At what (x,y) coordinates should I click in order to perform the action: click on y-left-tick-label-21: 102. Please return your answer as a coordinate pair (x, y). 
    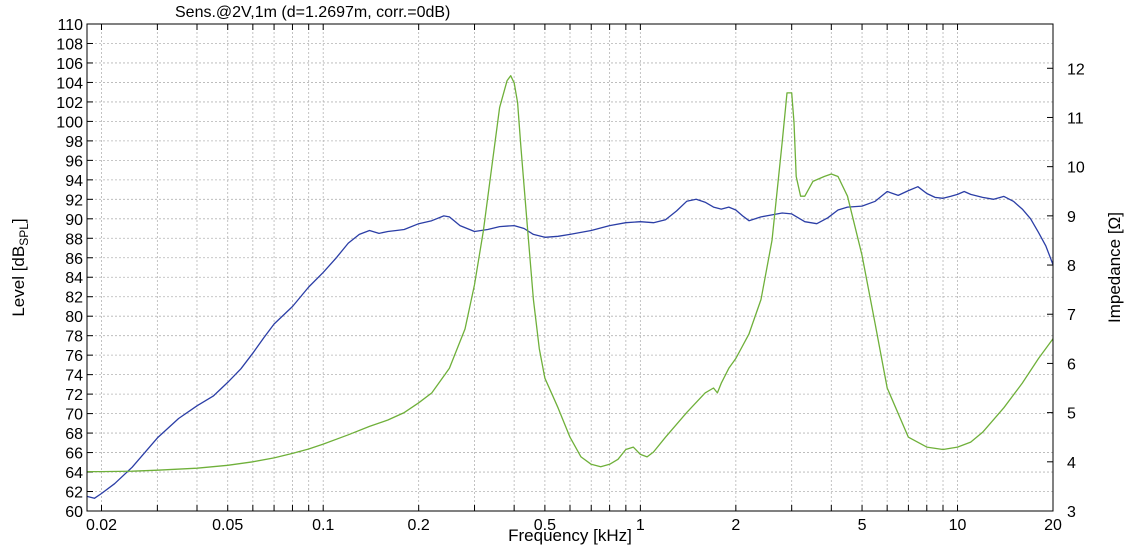
    Looking at the image, I should click on (69, 103).